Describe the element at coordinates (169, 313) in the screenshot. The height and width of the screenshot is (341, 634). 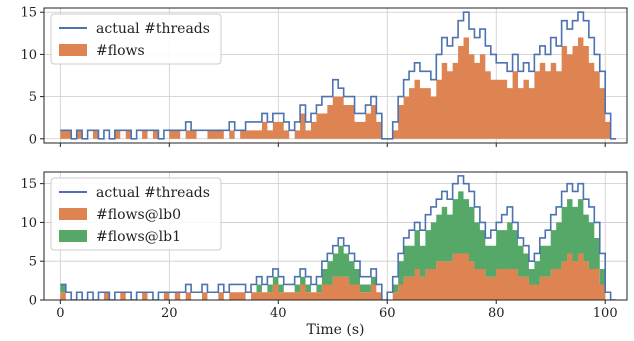
I see `x-tick-label-1: 20` at that location.